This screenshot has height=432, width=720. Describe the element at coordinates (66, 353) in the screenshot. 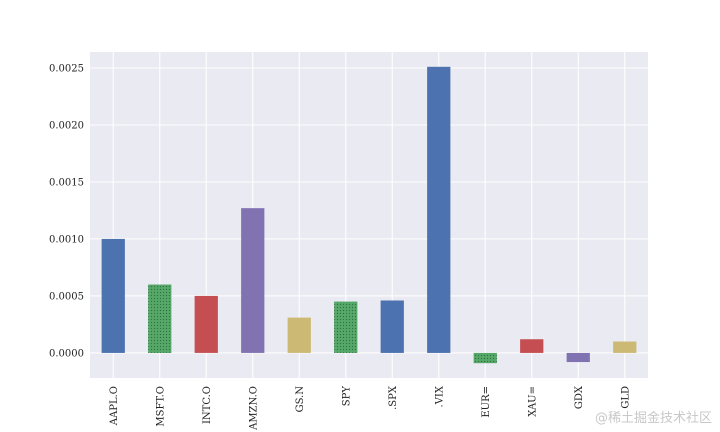

I see `y-tick-label: 0.0000` at that location.